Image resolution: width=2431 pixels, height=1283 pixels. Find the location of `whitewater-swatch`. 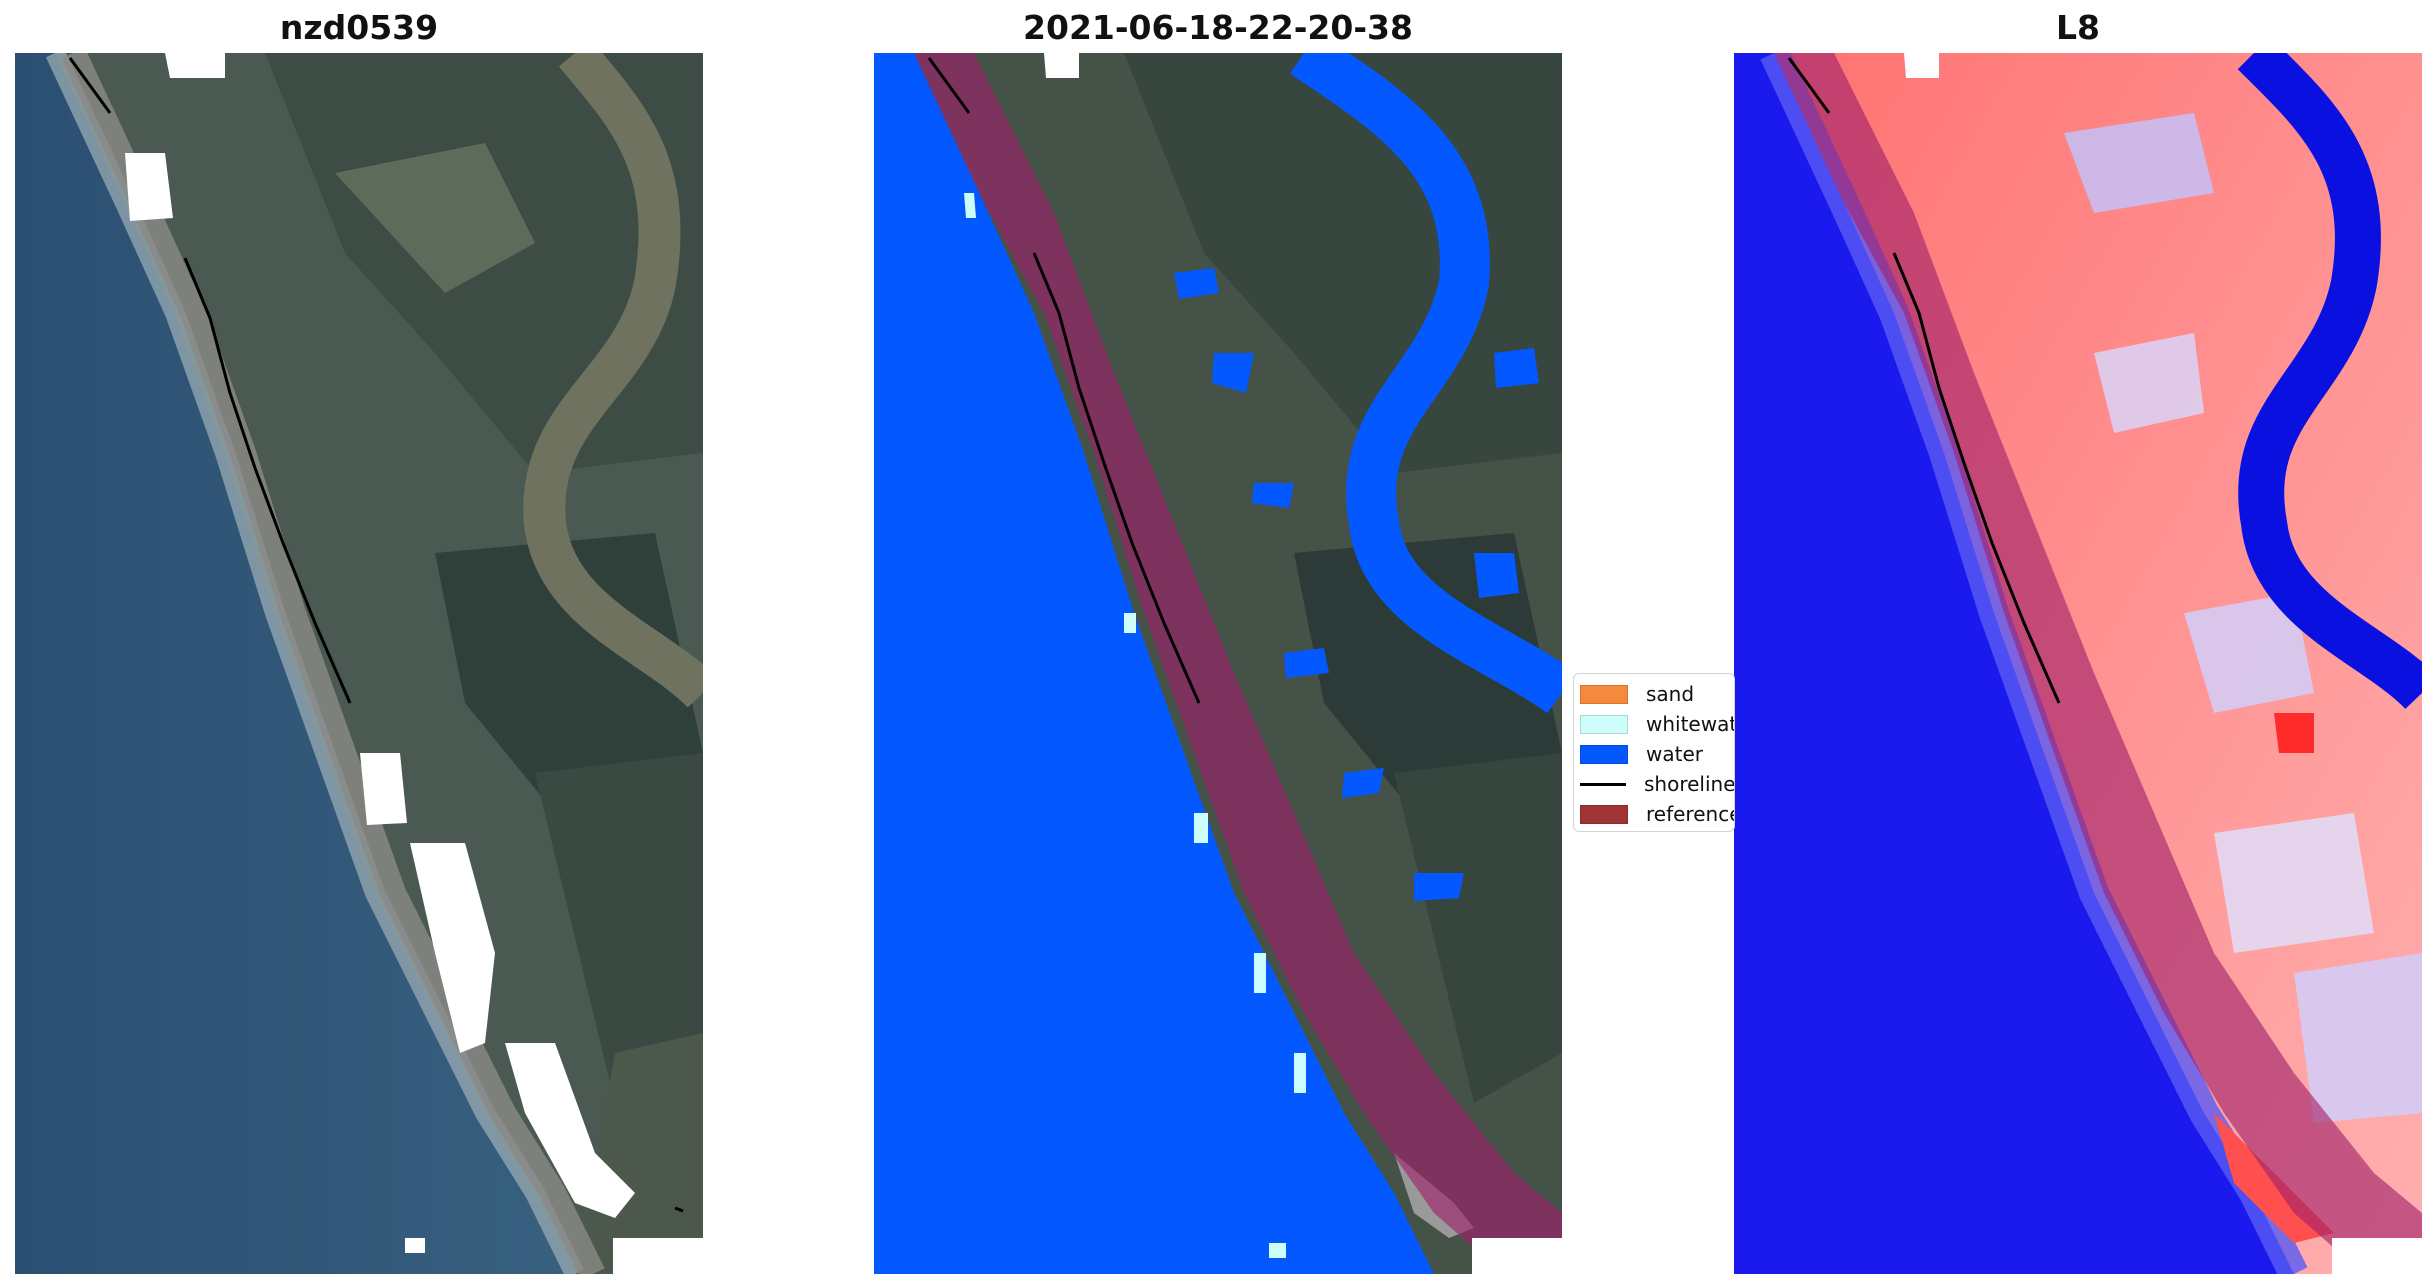

whitewater-swatch is located at coordinates (1604, 724).